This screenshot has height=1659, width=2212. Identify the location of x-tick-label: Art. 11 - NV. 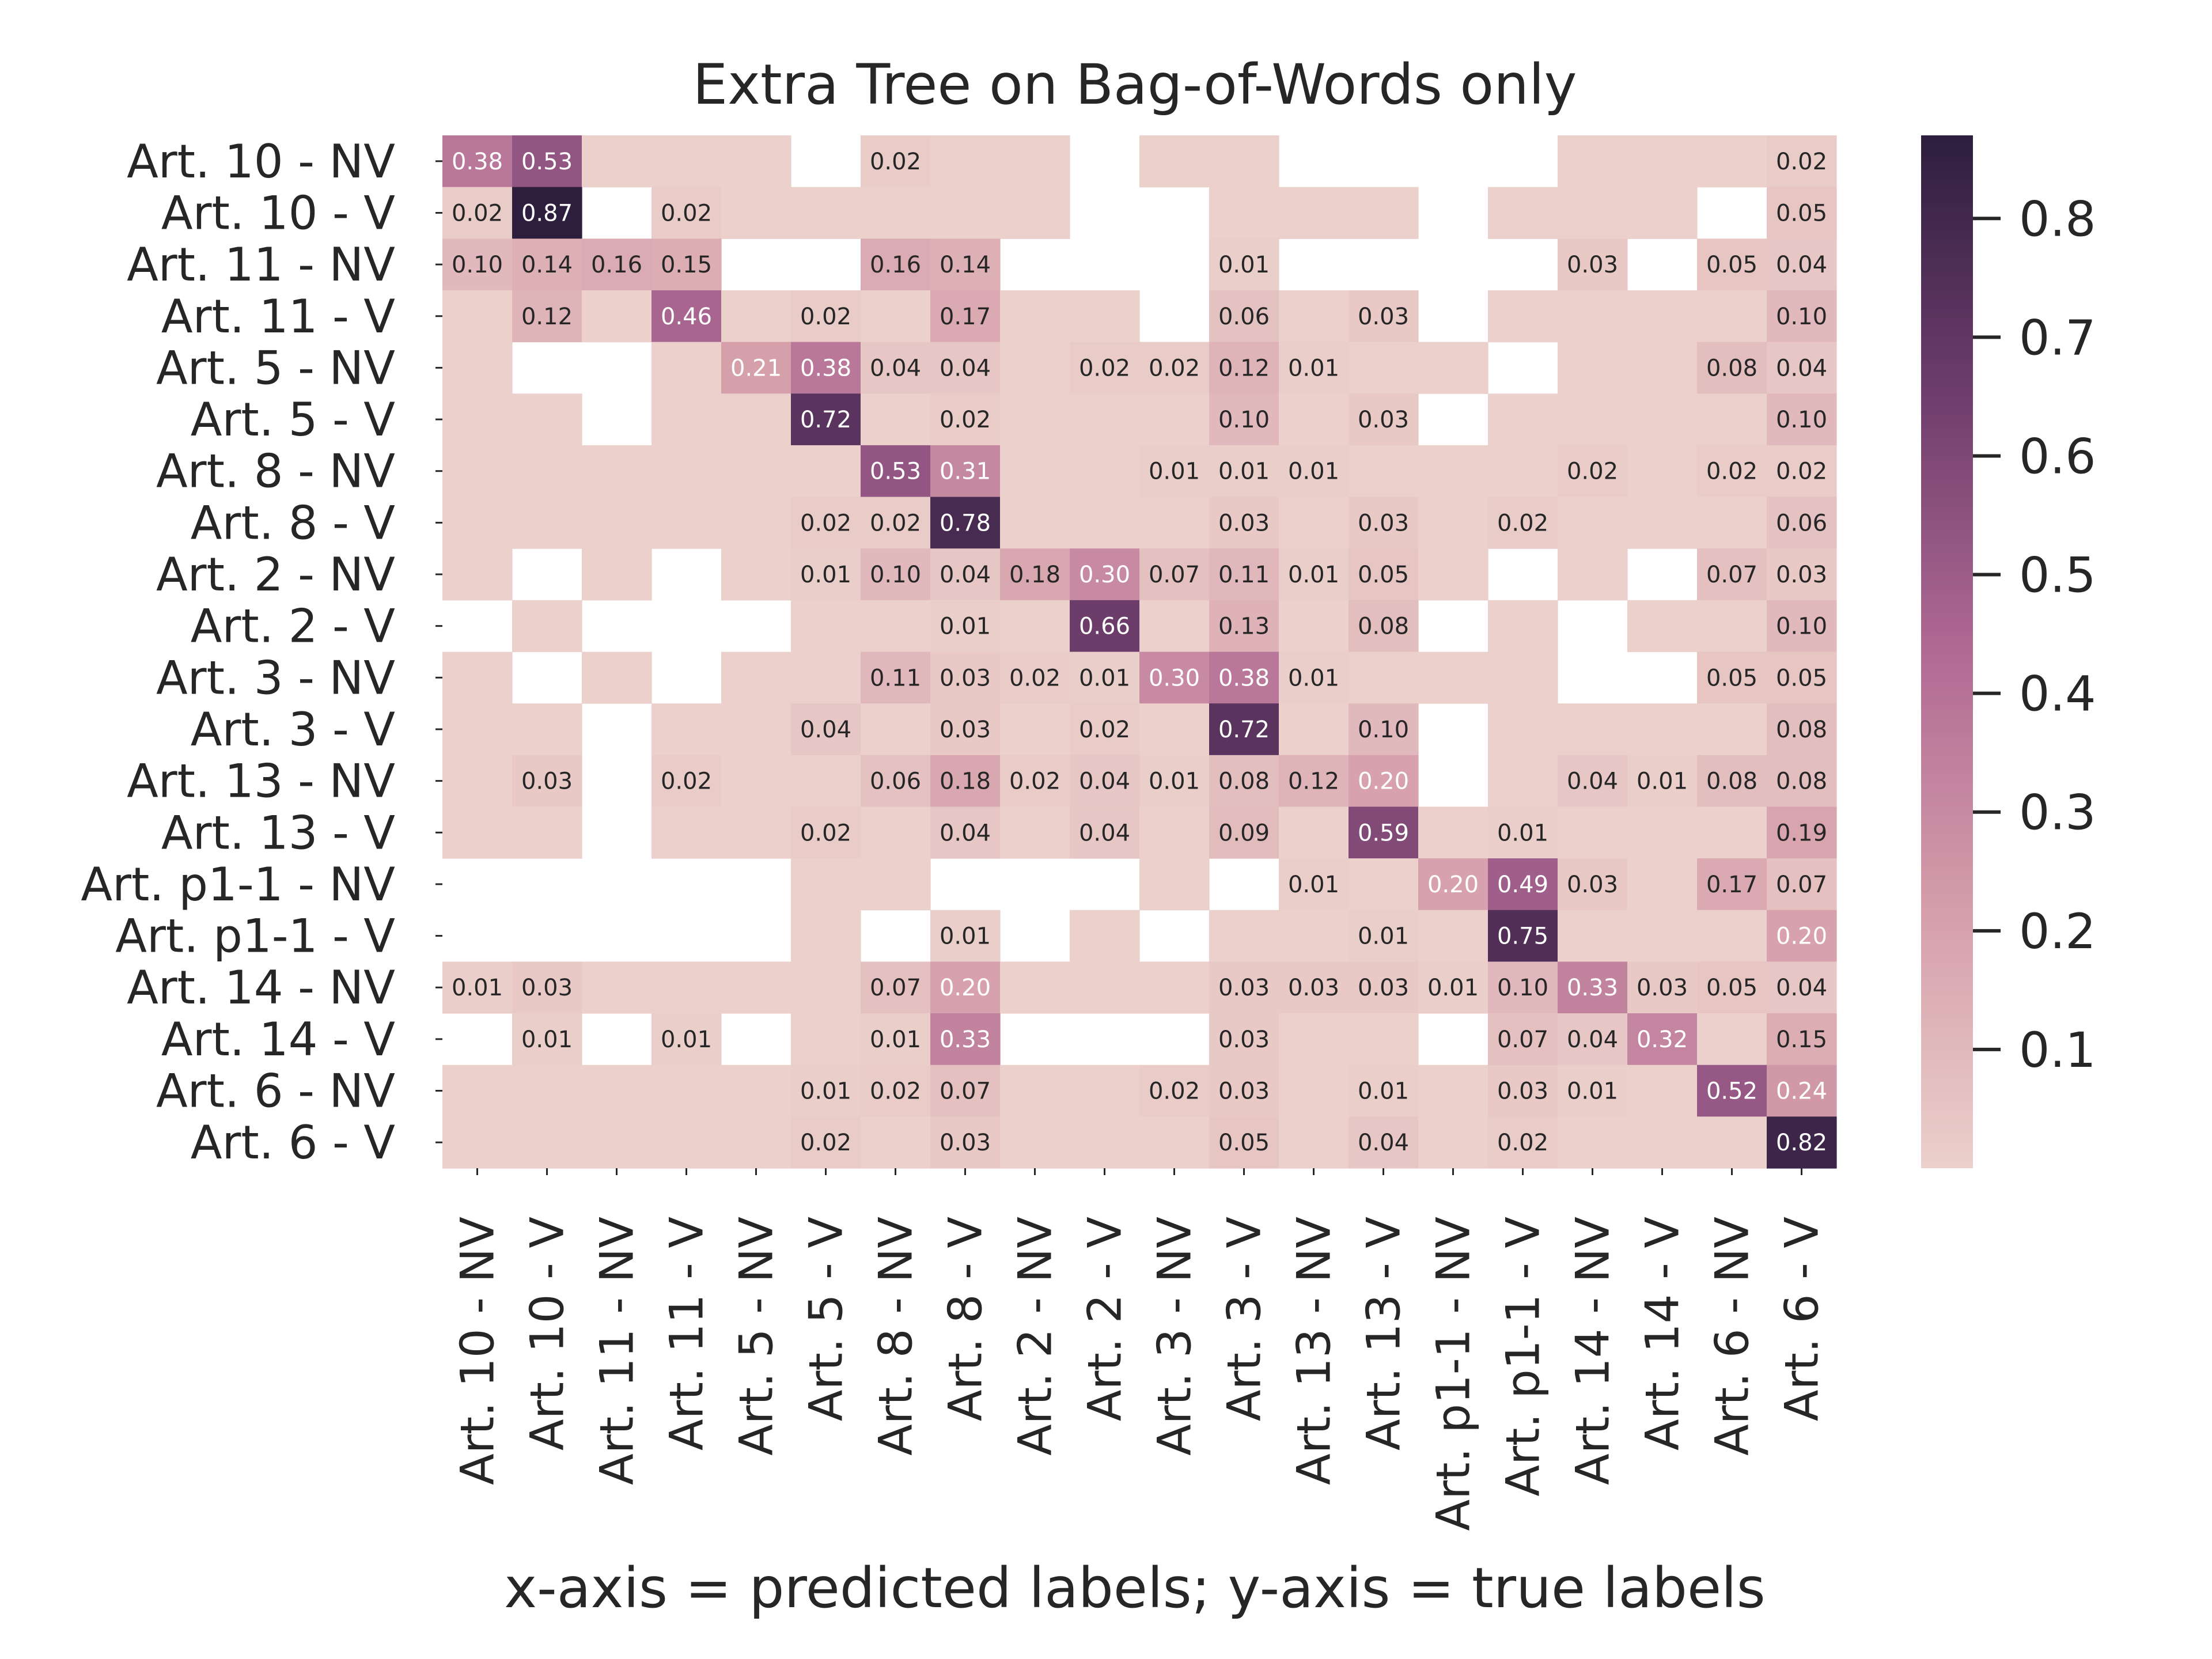
(617, 1351).